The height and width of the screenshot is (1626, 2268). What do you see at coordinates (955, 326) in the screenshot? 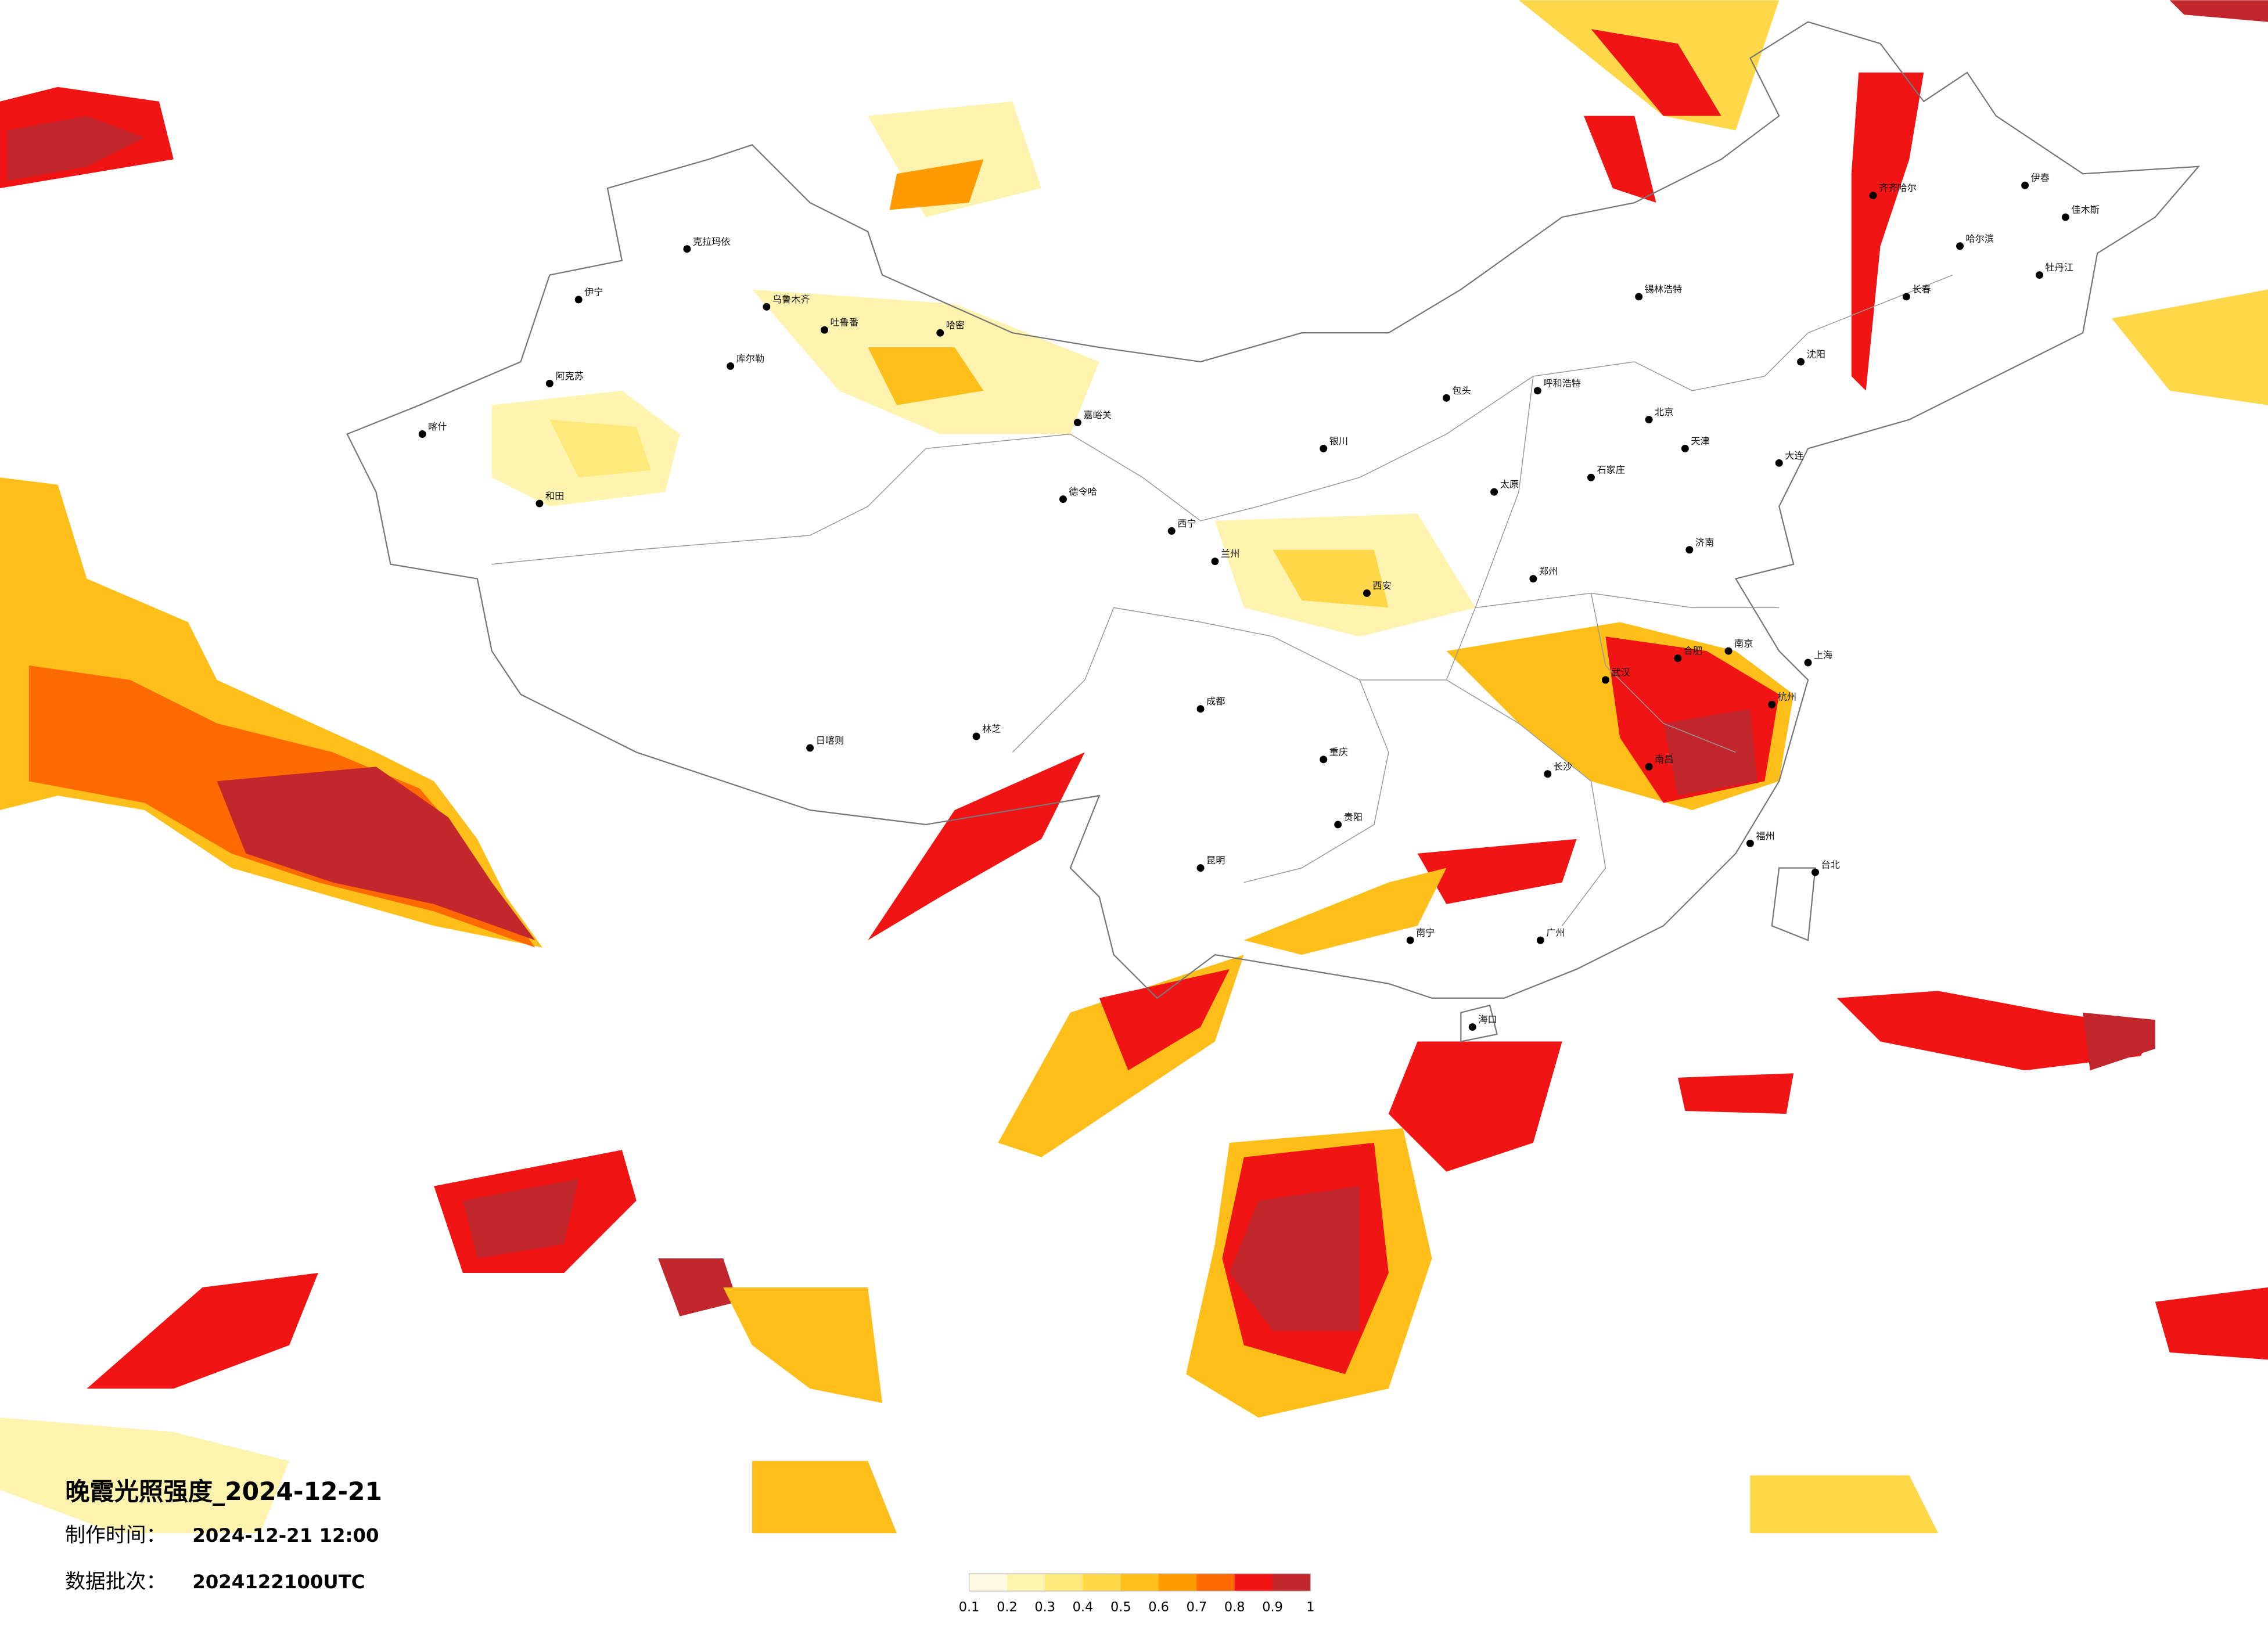
I see `city-label: 哈密` at bounding box center [955, 326].